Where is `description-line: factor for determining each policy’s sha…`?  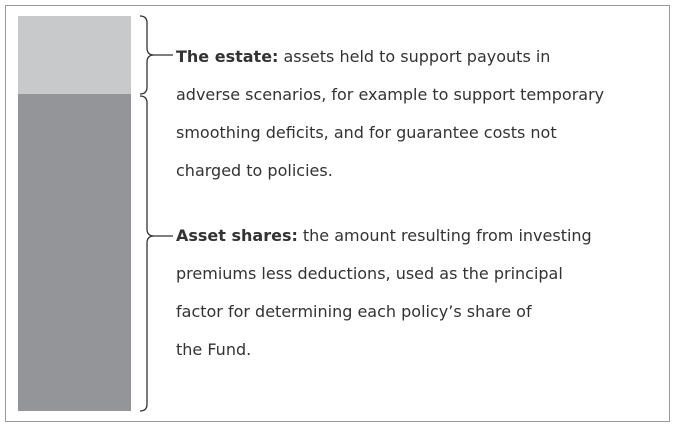
description-line: factor for determining each policy’s sha… is located at coordinates (354, 311).